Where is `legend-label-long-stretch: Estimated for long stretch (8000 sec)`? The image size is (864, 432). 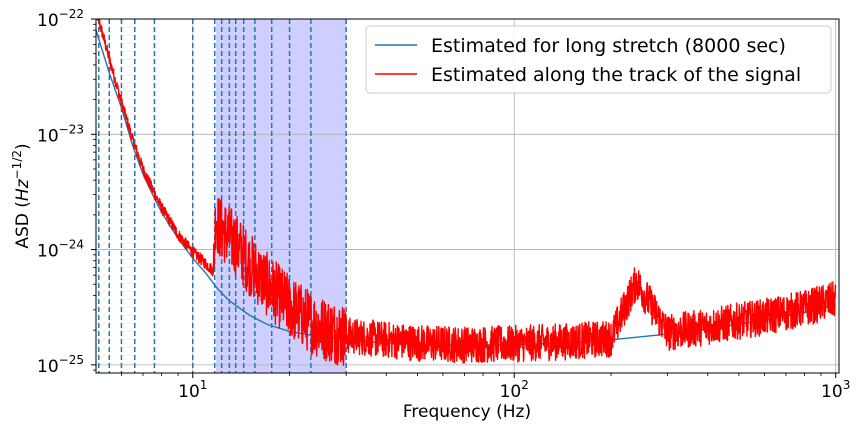
legend-label-long-stretch: Estimated for long stretch (8000 sec) is located at coordinates (608, 46).